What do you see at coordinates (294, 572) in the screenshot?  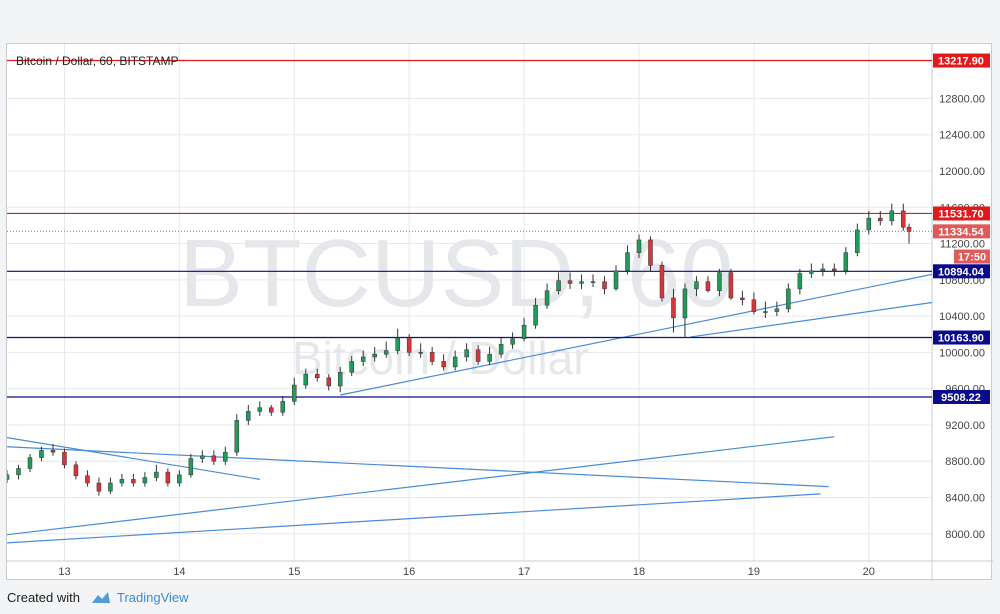 I see `x-tick-label: 15` at bounding box center [294, 572].